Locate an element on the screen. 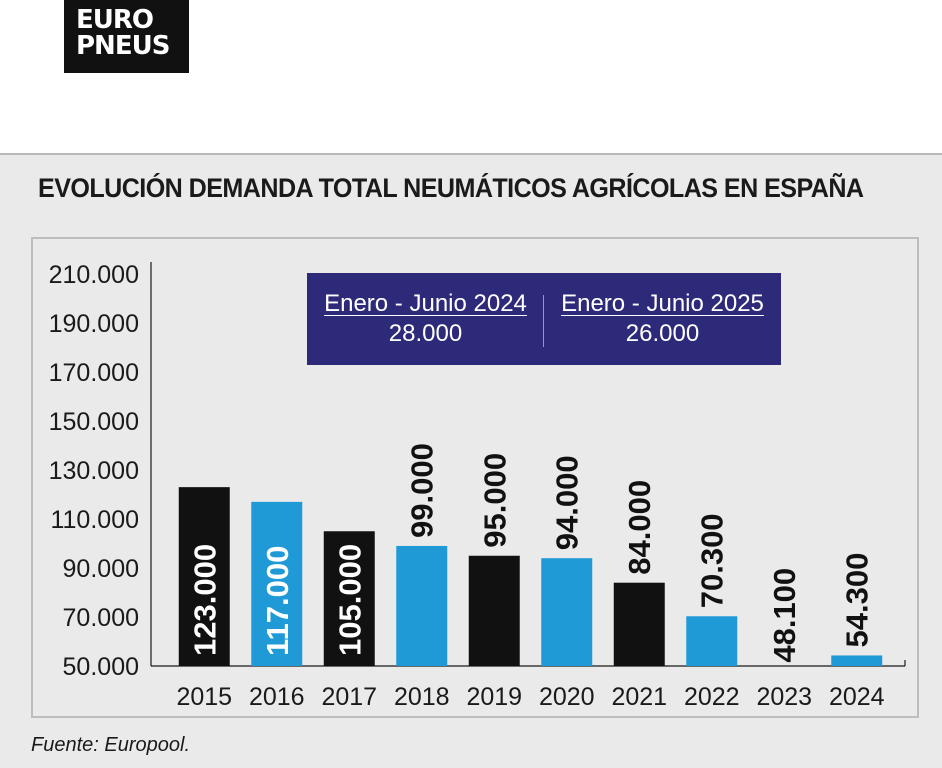 Image resolution: width=942 pixels, height=768 pixels. x-tick-label: 2022 is located at coordinates (712, 697).